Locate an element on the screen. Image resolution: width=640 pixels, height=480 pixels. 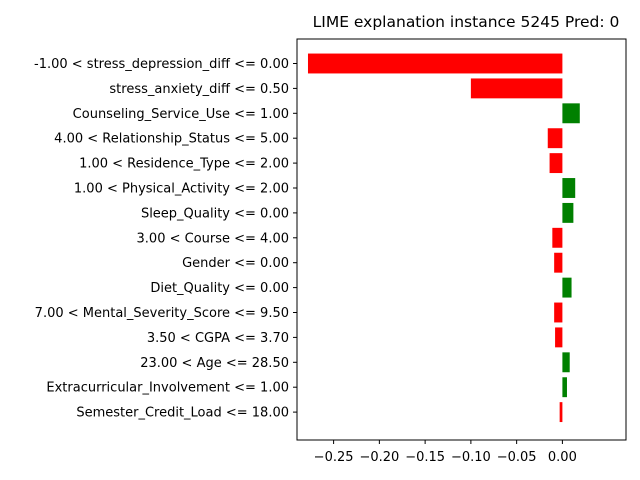
x-tick-label: −0.15 is located at coordinates (425, 457).